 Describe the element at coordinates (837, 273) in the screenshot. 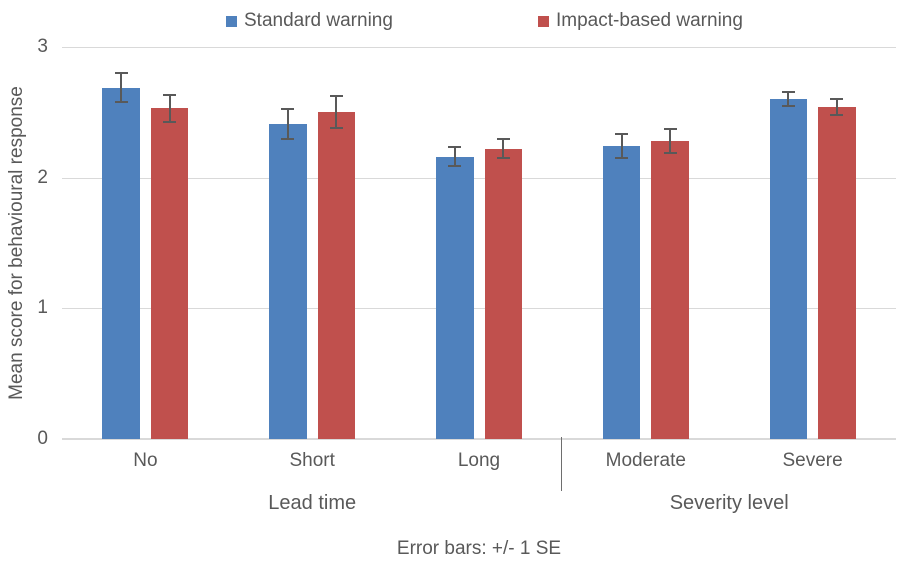

I see `bar-impact-based-warning-severe` at that location.